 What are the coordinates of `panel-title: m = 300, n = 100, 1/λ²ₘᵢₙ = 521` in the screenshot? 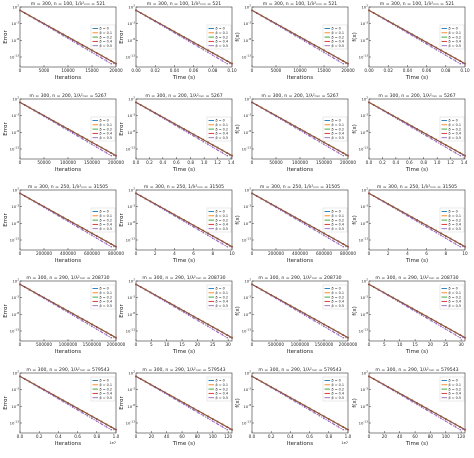 It's located at (417, 4).